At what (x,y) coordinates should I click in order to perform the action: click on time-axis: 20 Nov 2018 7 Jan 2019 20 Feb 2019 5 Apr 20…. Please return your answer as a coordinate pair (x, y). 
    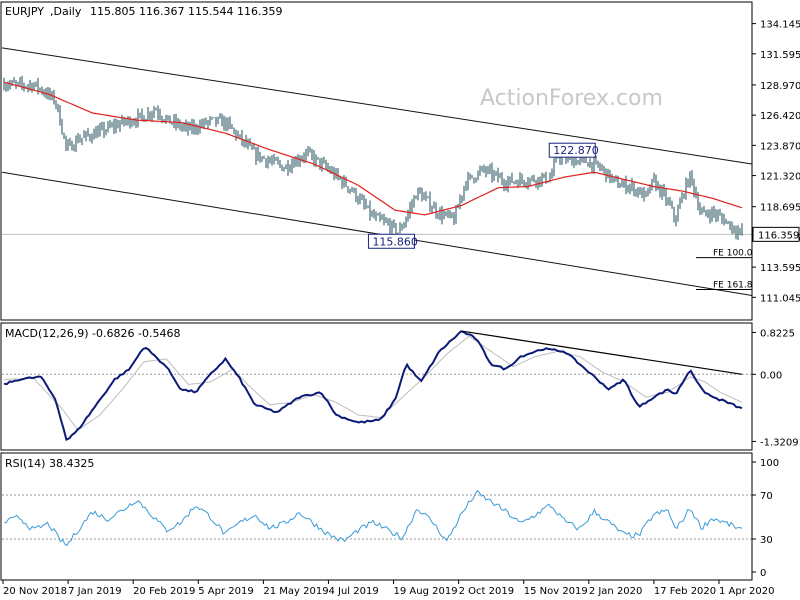
    Looking at the image, I should click on (387, 588).